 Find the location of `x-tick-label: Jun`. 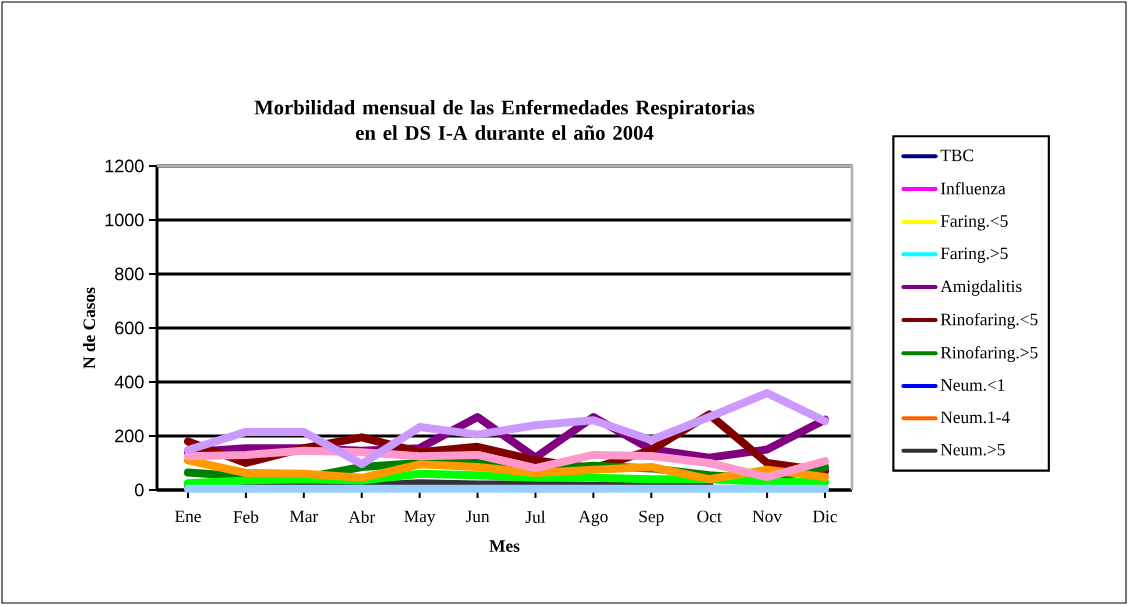

x-tick-label: Jun is located at coordinates (477, 516).